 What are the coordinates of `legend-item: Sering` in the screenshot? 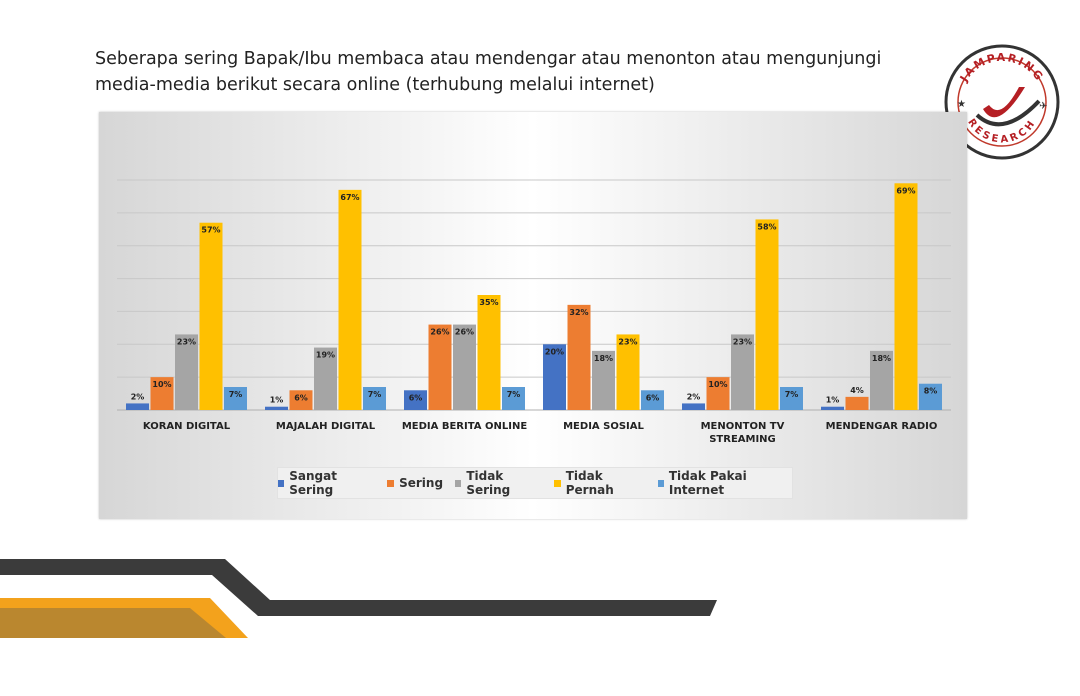 It's located at (415, 483).